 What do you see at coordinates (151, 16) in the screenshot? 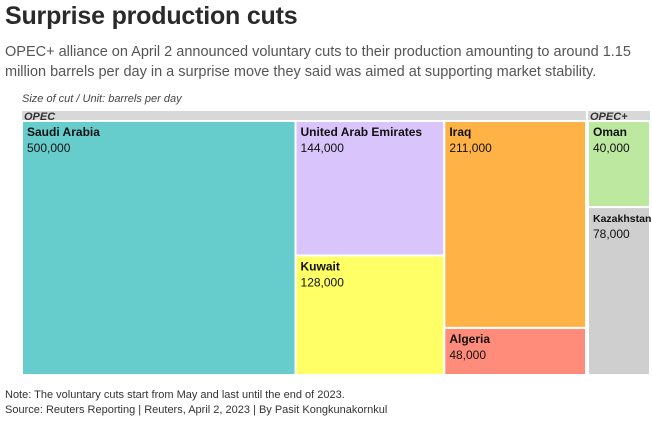
I see `chart-title: Surprise production cuts` at bounding box center [151, 16].